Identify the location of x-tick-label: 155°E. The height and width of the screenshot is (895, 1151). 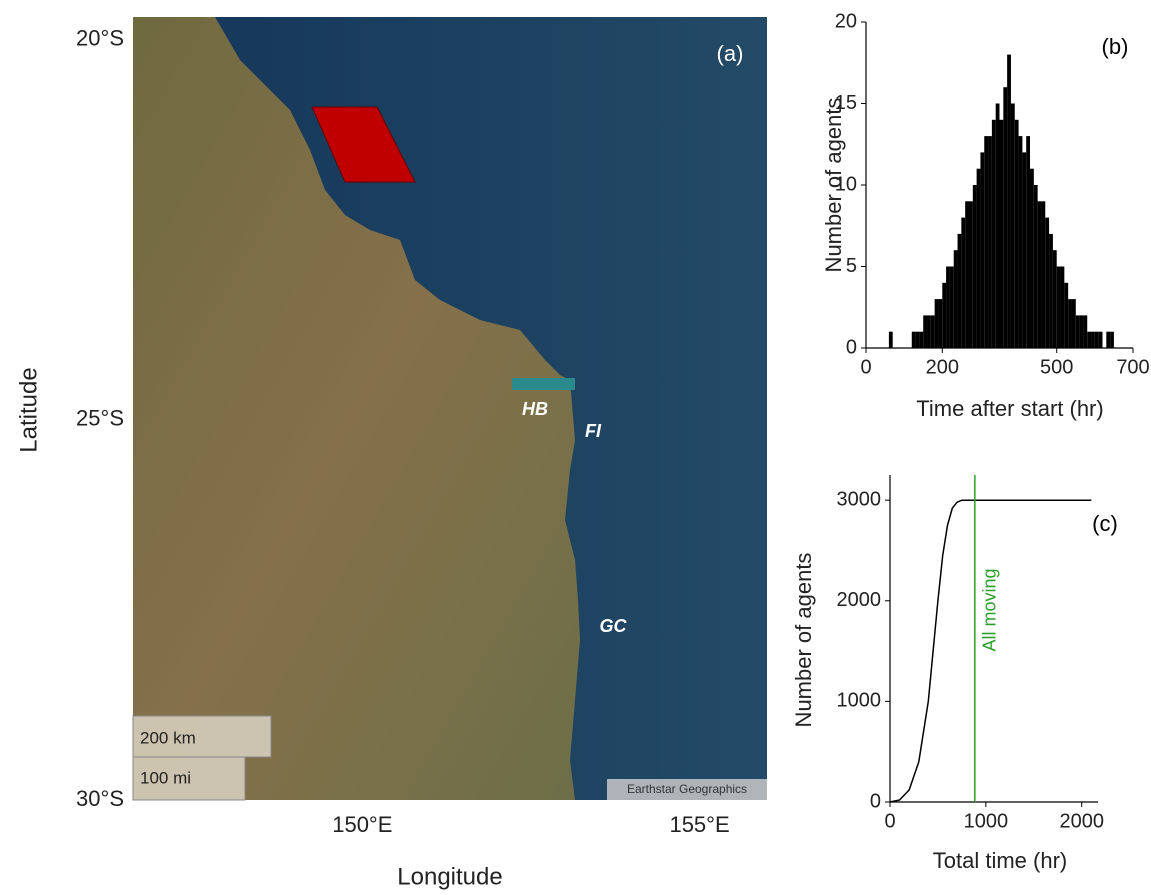
(699, 824).